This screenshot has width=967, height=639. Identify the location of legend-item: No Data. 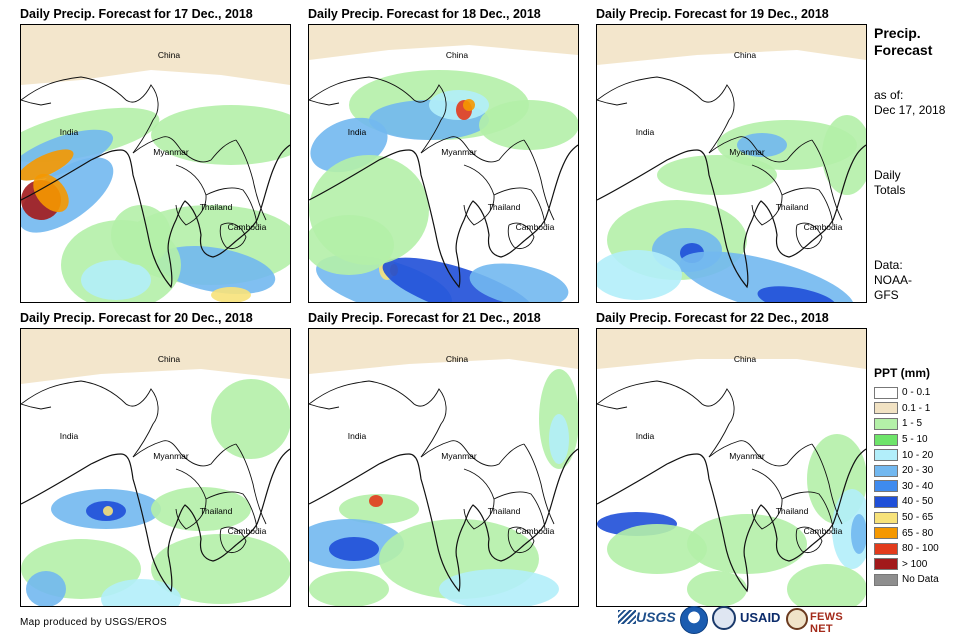
(919, 580).